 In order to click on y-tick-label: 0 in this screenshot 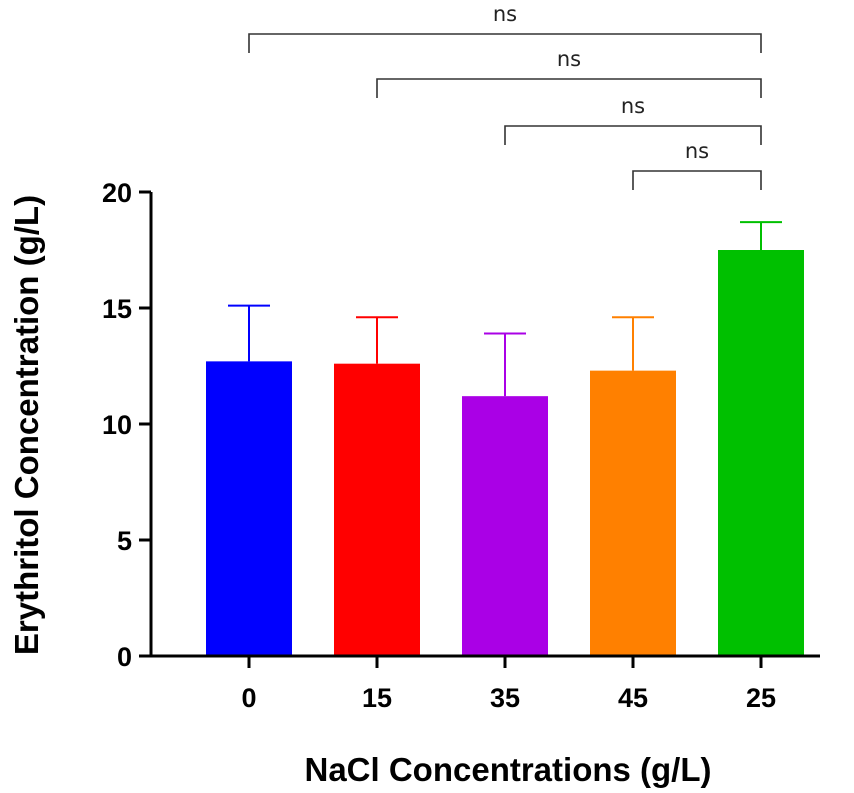, I will do `click(124, 657)`.